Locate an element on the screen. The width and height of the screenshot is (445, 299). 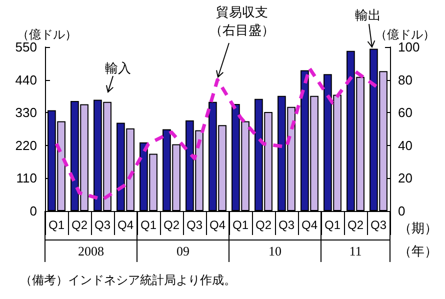
y2-tick-label: 40 is located at coordinates (405, 145).